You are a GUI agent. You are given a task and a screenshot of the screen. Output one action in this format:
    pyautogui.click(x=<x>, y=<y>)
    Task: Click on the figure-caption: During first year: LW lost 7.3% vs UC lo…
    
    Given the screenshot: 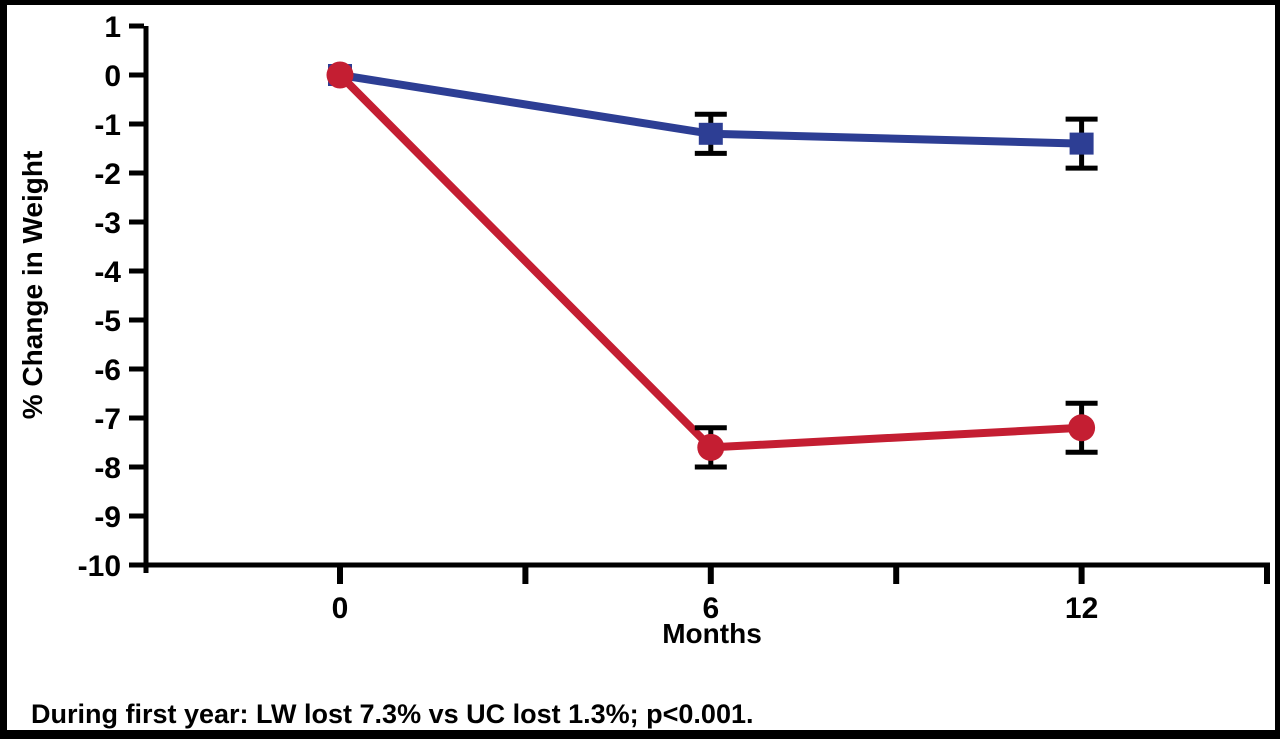 What is the action you would take?
    pyautogui.click(x=392, y=714)
    